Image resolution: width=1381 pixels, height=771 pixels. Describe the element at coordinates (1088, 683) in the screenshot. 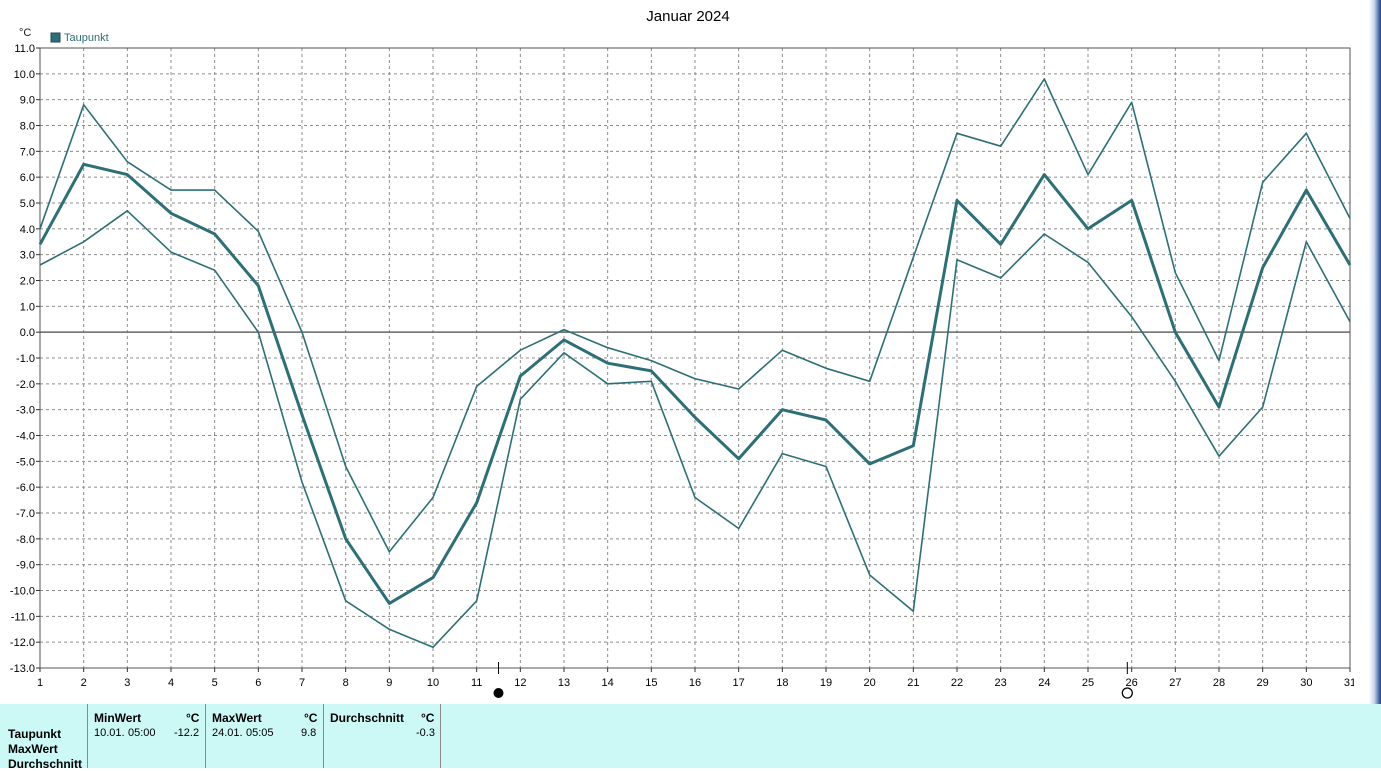

I see `x-tick-label: 25` at that location.